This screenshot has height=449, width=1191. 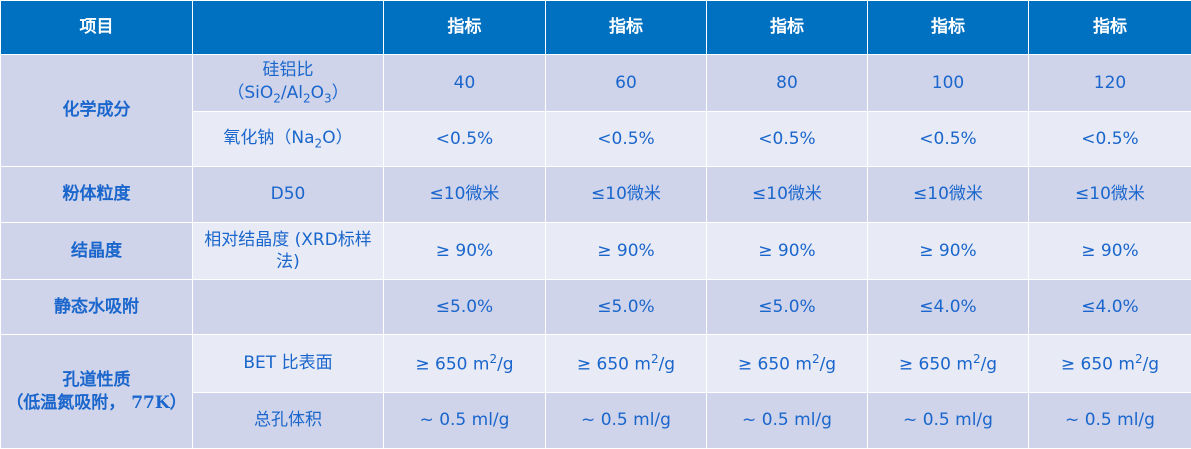 I want to click on vol-value-5: ~ 0.5 ml/g, so click(x=1110, y=421).